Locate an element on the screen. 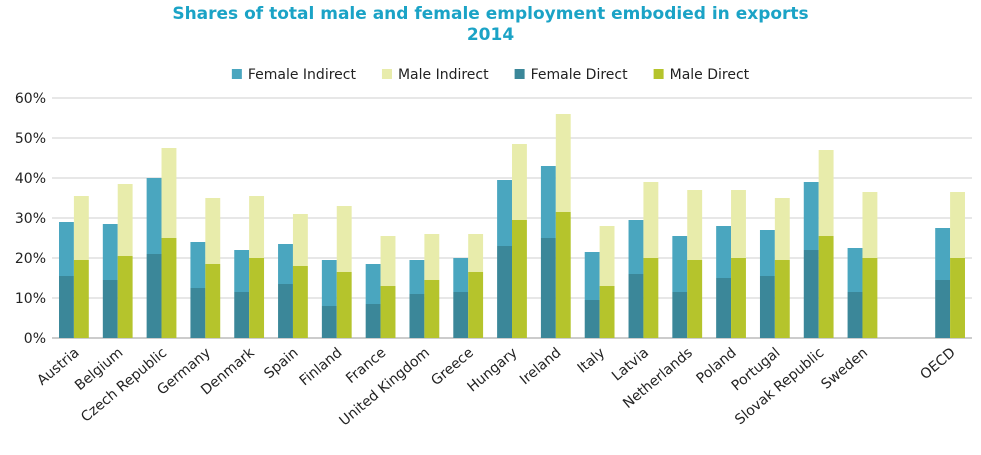  bar-female-direct-hungary is located at coordinates (504, 292).